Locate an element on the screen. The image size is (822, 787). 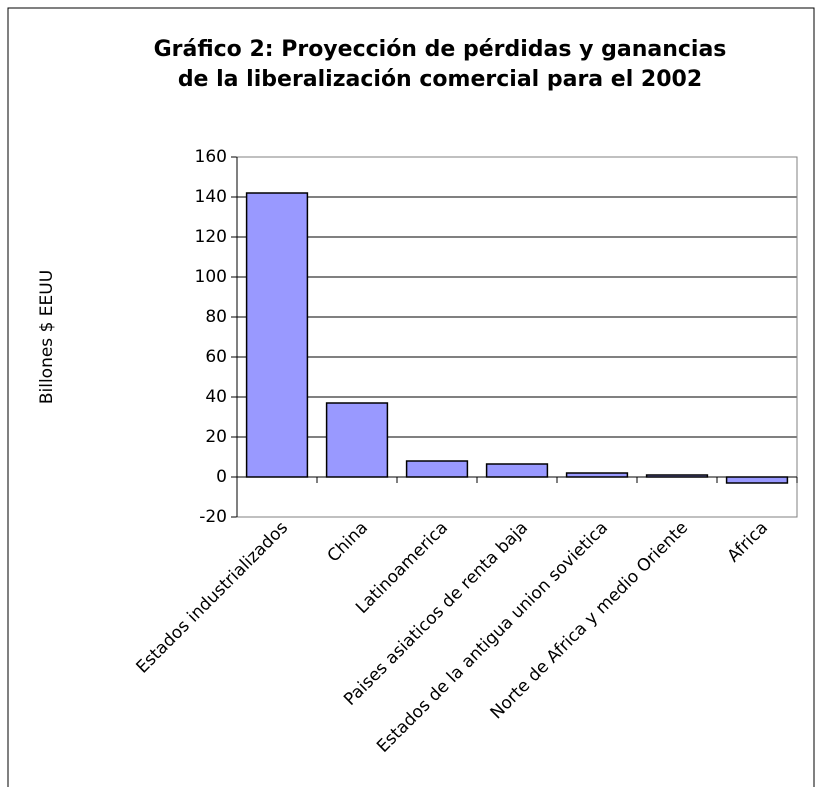
y-axis-label: Billones $ EEUU is located at coordinates (47, 337).